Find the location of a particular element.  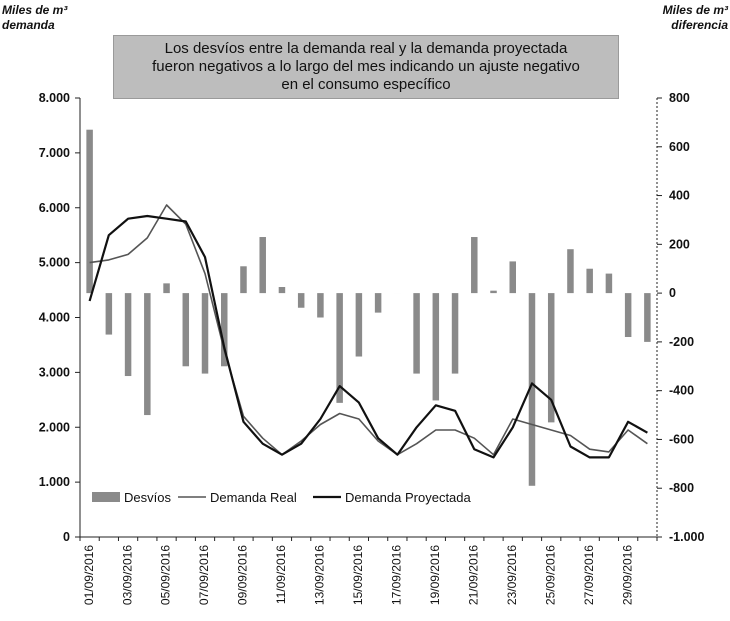

y-left-tick-label: 8.000 is located at coordinates (54, 98).